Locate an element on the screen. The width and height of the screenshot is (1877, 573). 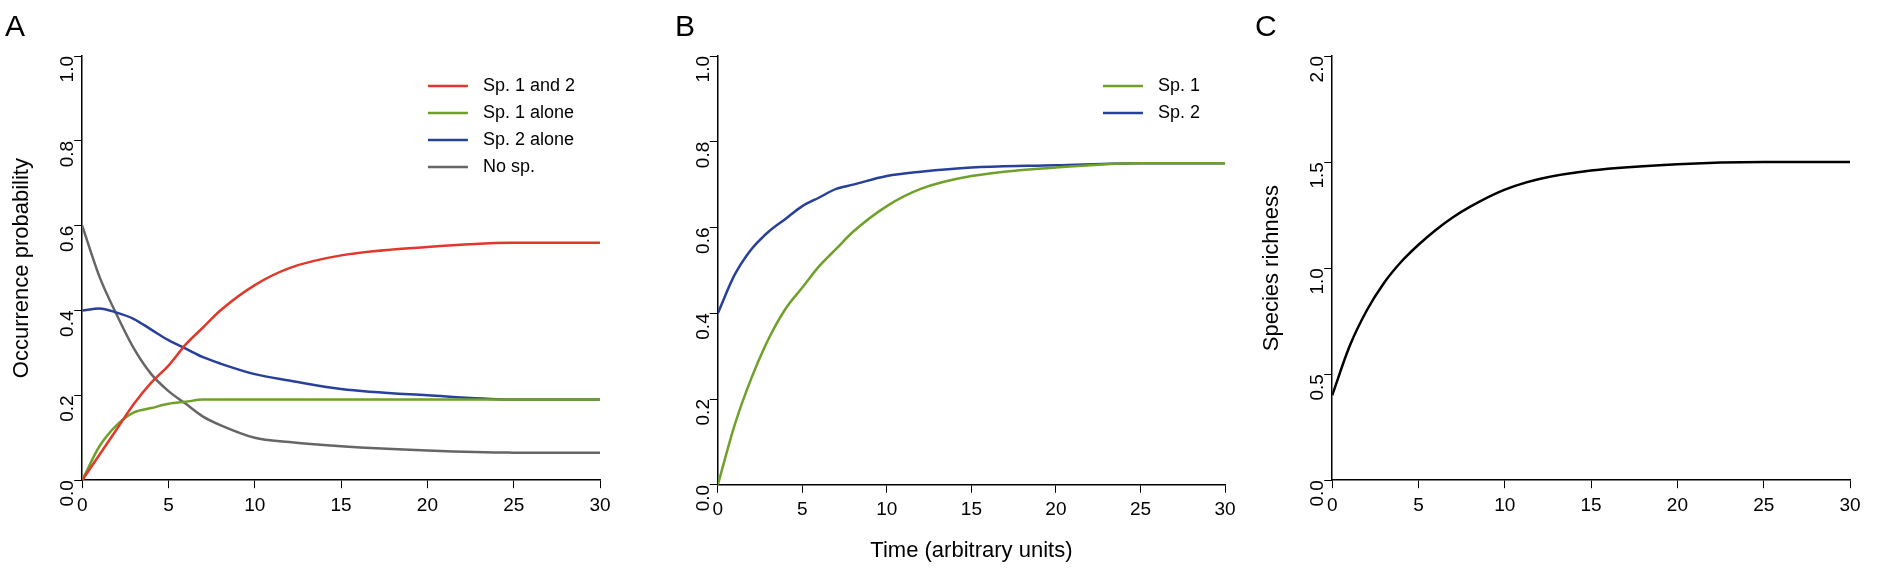
x-axis-title: Time (arbitrary units) is located at coordinates (971, 549).